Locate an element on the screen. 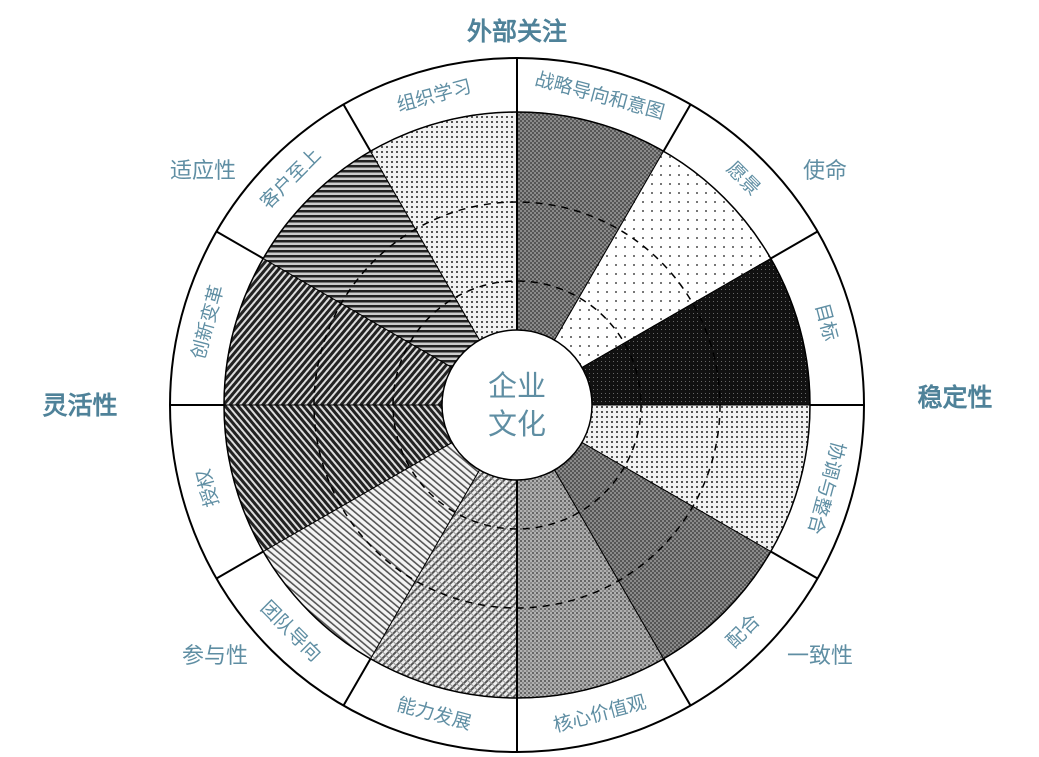 Image resolution: width=1039 pixels, height=757 pixels. trait-adaptability: 适应性 is located at coordinates (203, 171).